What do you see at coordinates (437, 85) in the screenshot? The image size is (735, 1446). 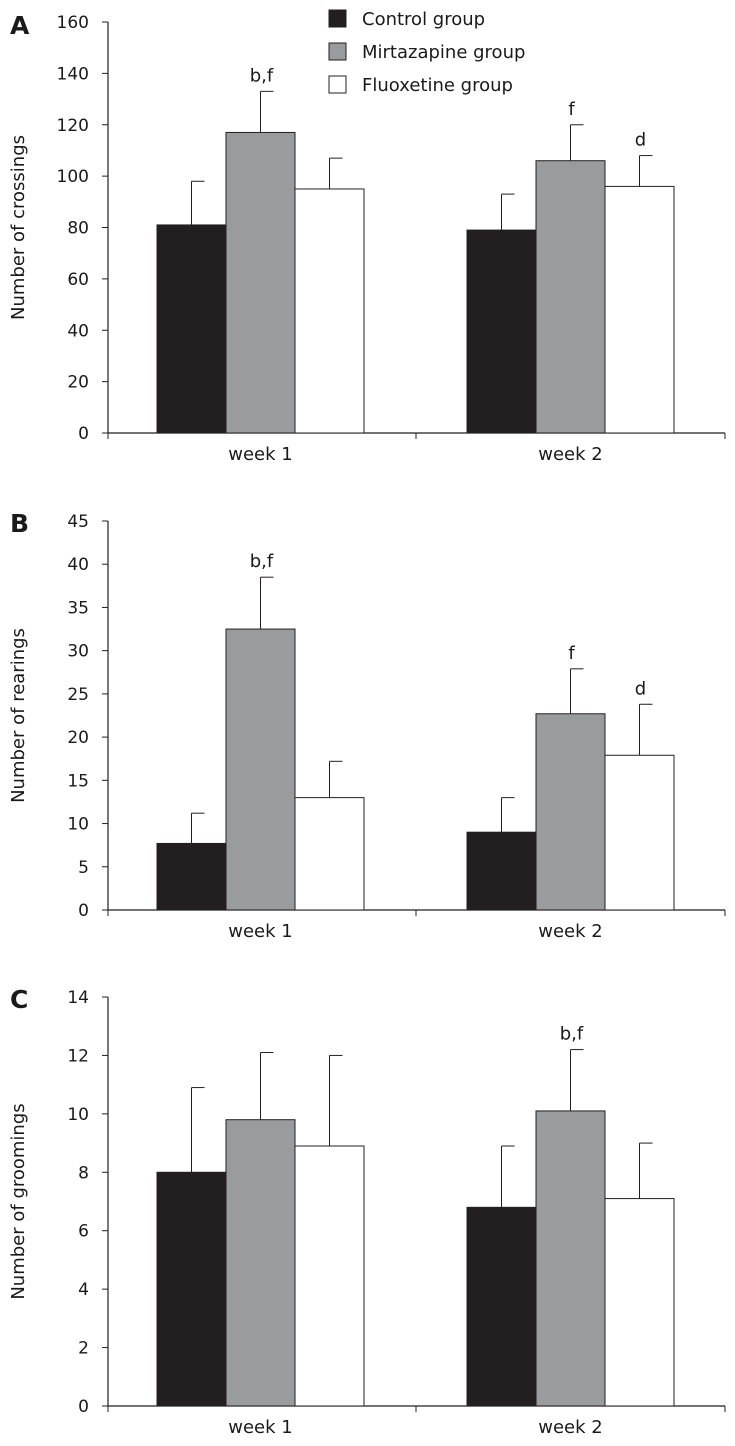 I see `legend-label-fluoxetine-group: Fluoxetine group` at bounding box center [437, 85].